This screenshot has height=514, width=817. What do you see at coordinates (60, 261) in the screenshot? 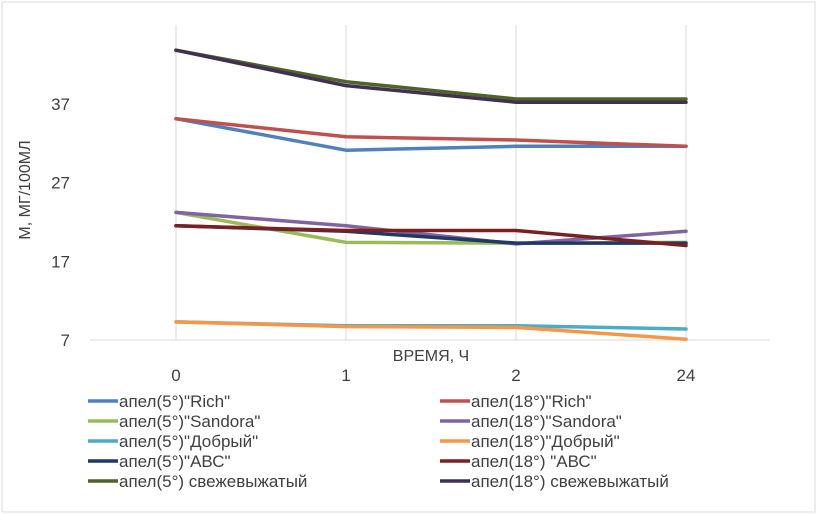
I see `y-tick-label: 17` at bounding box center [60, 261].